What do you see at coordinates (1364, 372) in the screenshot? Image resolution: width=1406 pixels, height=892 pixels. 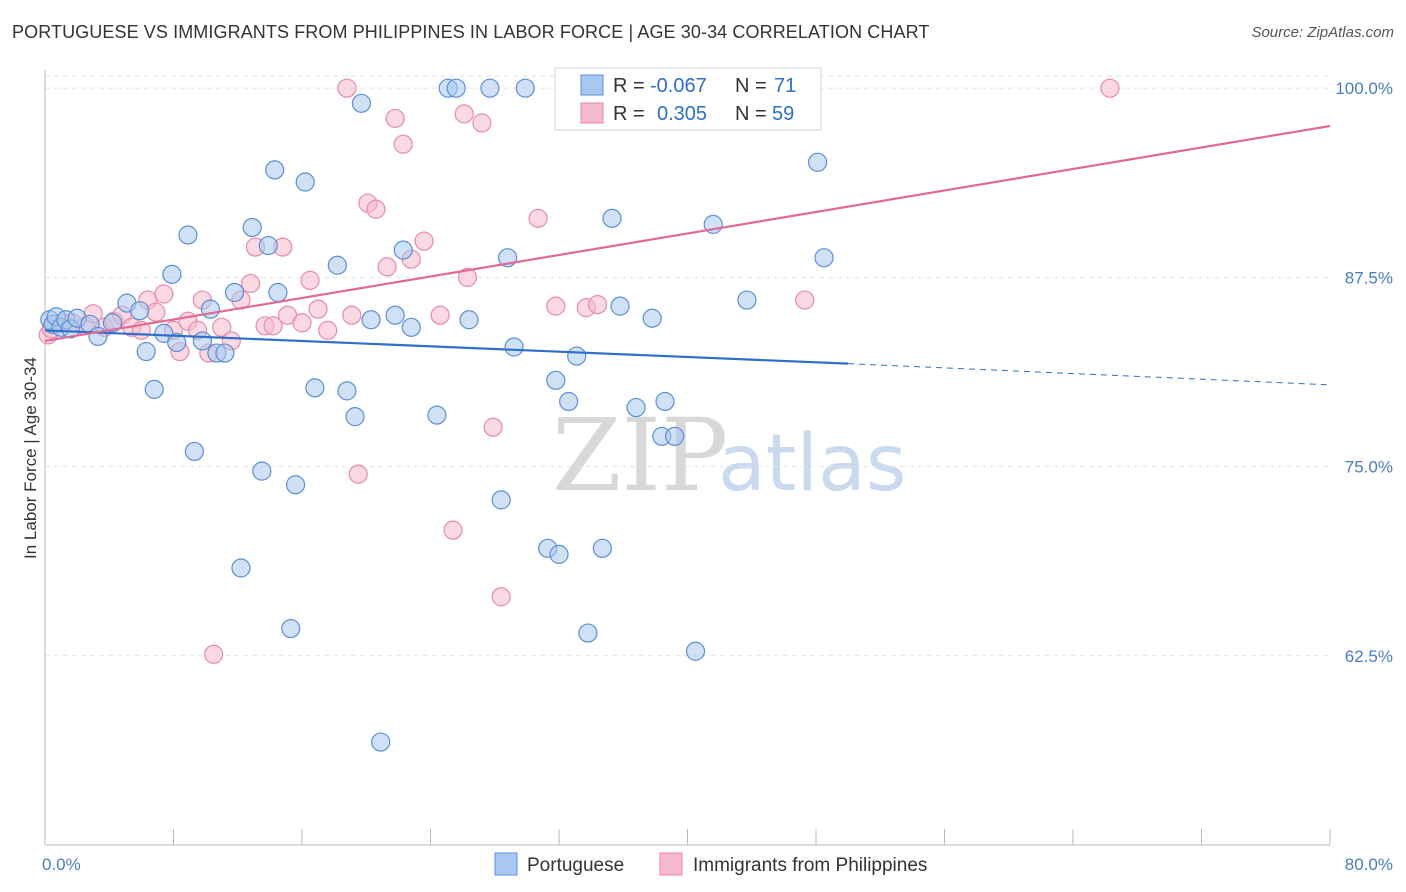 I see `y-axis-tick-labels: 62.5% 75.0% 87.5% 100.0%` at bounding box center [1364, 372].